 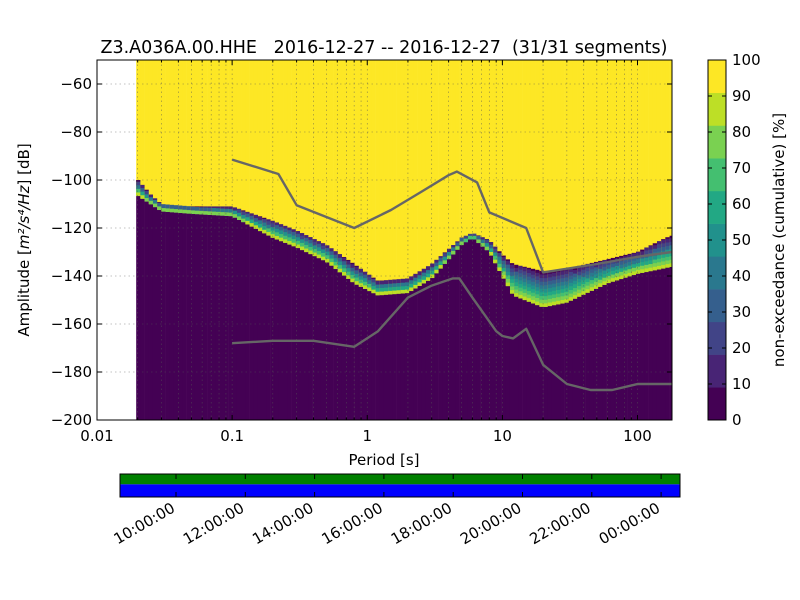 I want to click on colorbar-tick-label: 40, so click(x=741, y=276).